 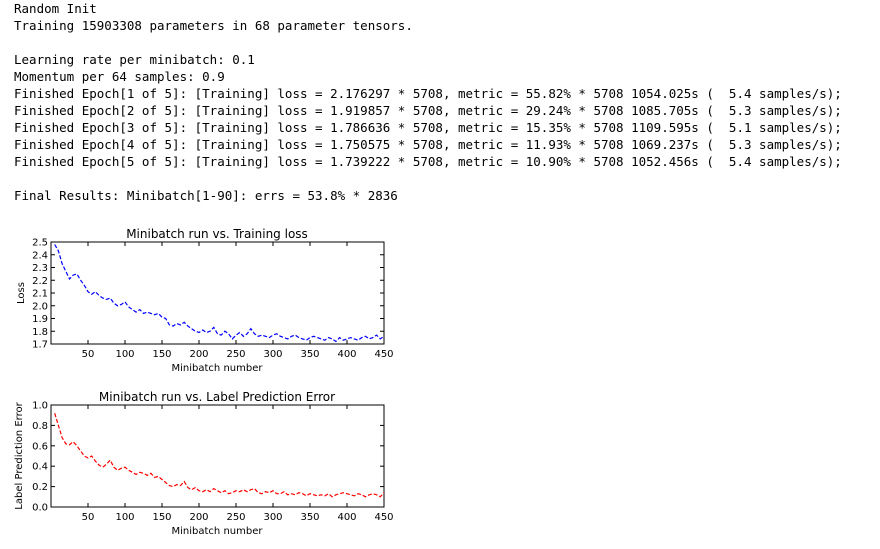 What do you see at coordinates (217, 234) in the screenshot?
I see `chart-title: Minibatch run vs. Training loss` at bounding box center [217, 234].